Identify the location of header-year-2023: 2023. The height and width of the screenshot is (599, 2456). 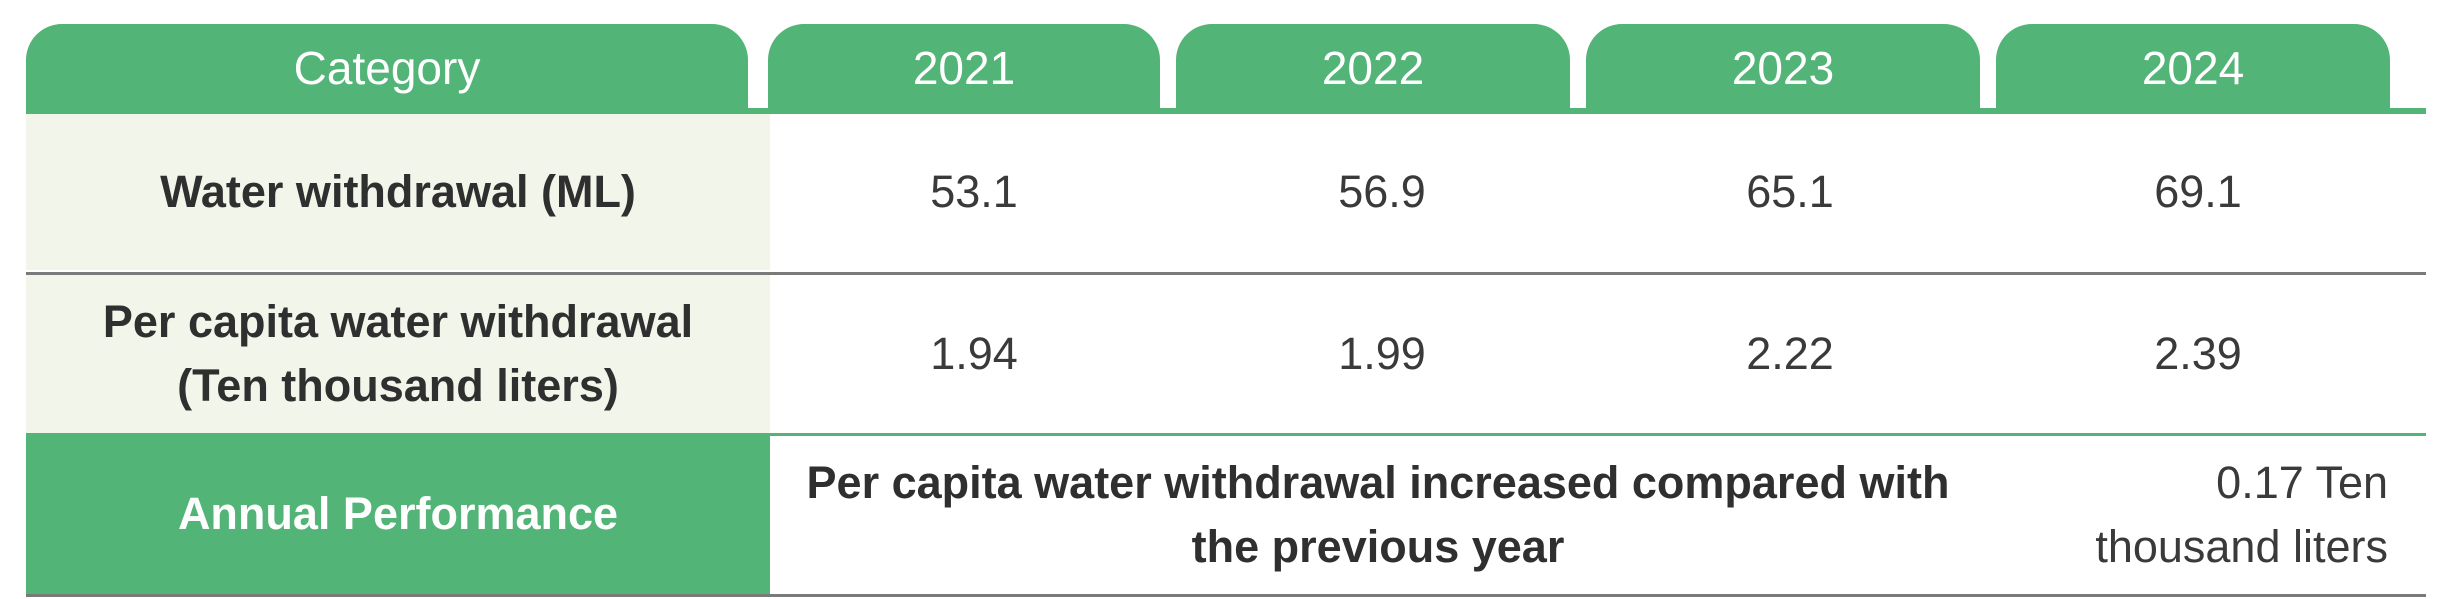
(1783, 68).